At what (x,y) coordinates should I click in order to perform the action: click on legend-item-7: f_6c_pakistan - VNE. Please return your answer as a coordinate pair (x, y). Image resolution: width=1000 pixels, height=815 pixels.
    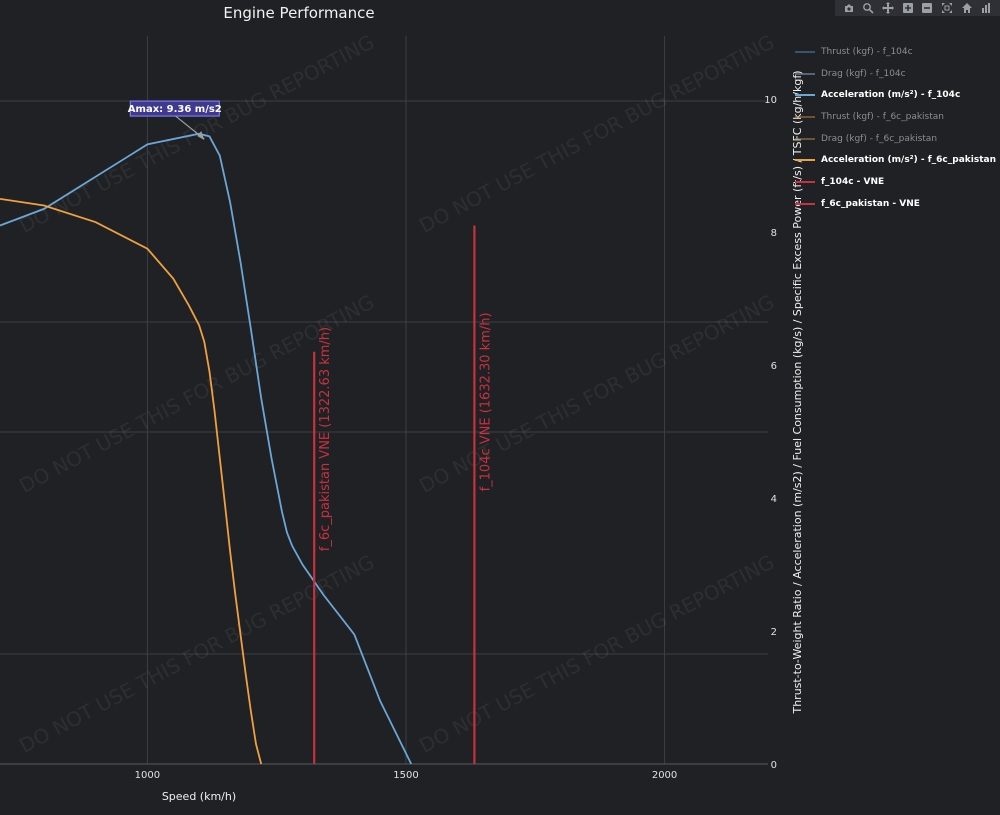
    Looking at the image, I should click on (897, 204).